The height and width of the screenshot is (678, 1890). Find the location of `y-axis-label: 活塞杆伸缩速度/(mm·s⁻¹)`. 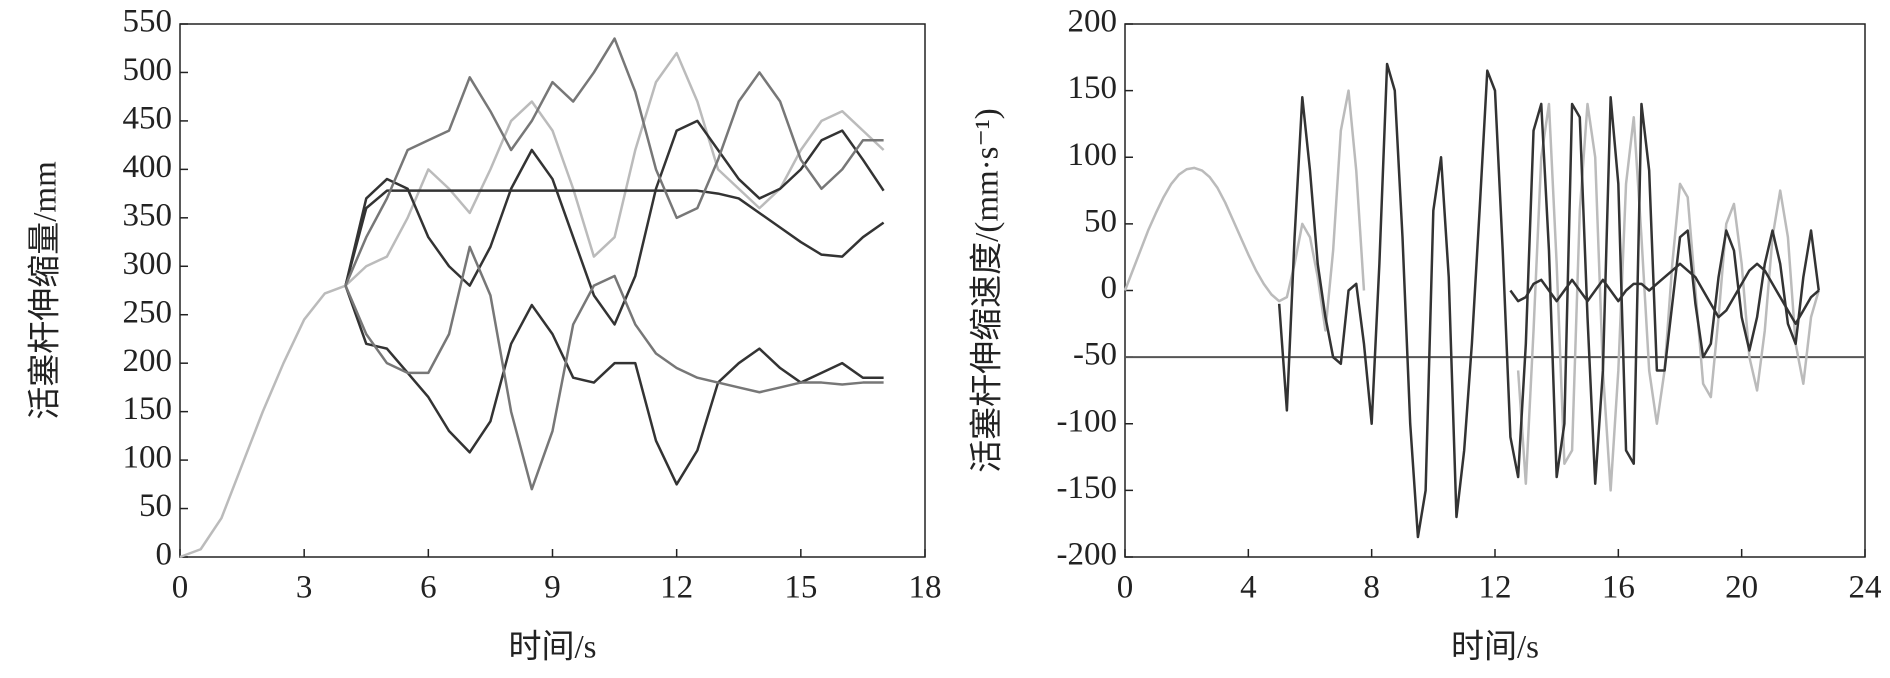

y-axis-label: 活塞杆伸缩速度/(mm·s⁻¹) is located at coordinates (987, 290).